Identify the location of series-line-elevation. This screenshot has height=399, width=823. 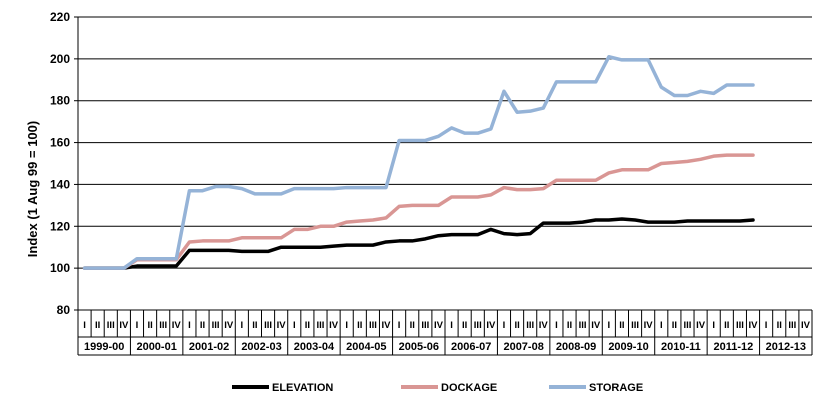
(418, 243).